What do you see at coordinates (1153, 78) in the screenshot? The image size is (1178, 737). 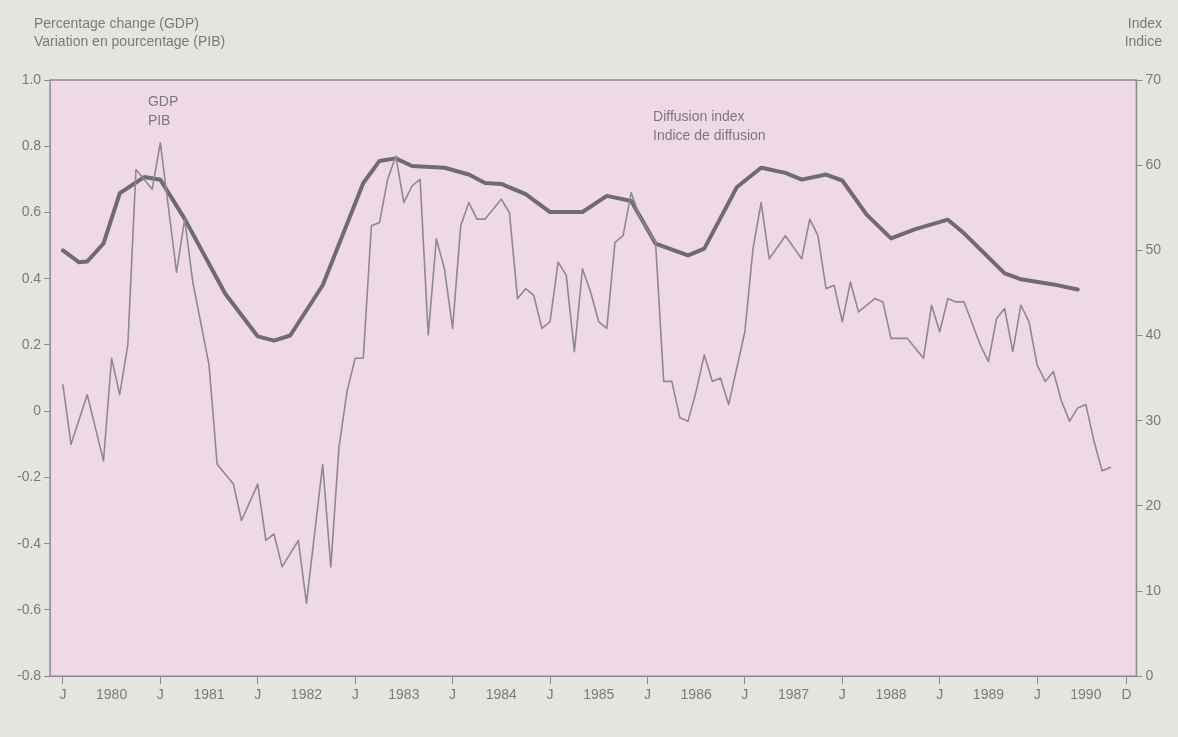 I see `y2-tick-label: 70` at bounding box center [1153, 78].